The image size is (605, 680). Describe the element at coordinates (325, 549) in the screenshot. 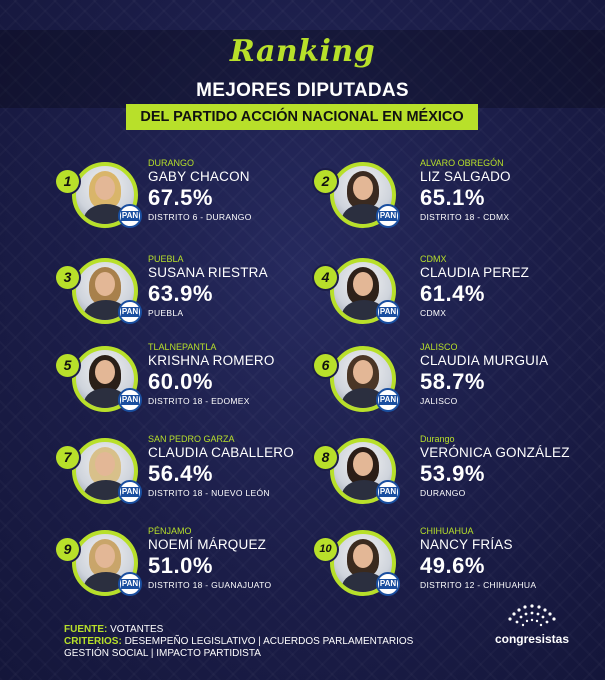

I see `rank-badge: 10` at that location.